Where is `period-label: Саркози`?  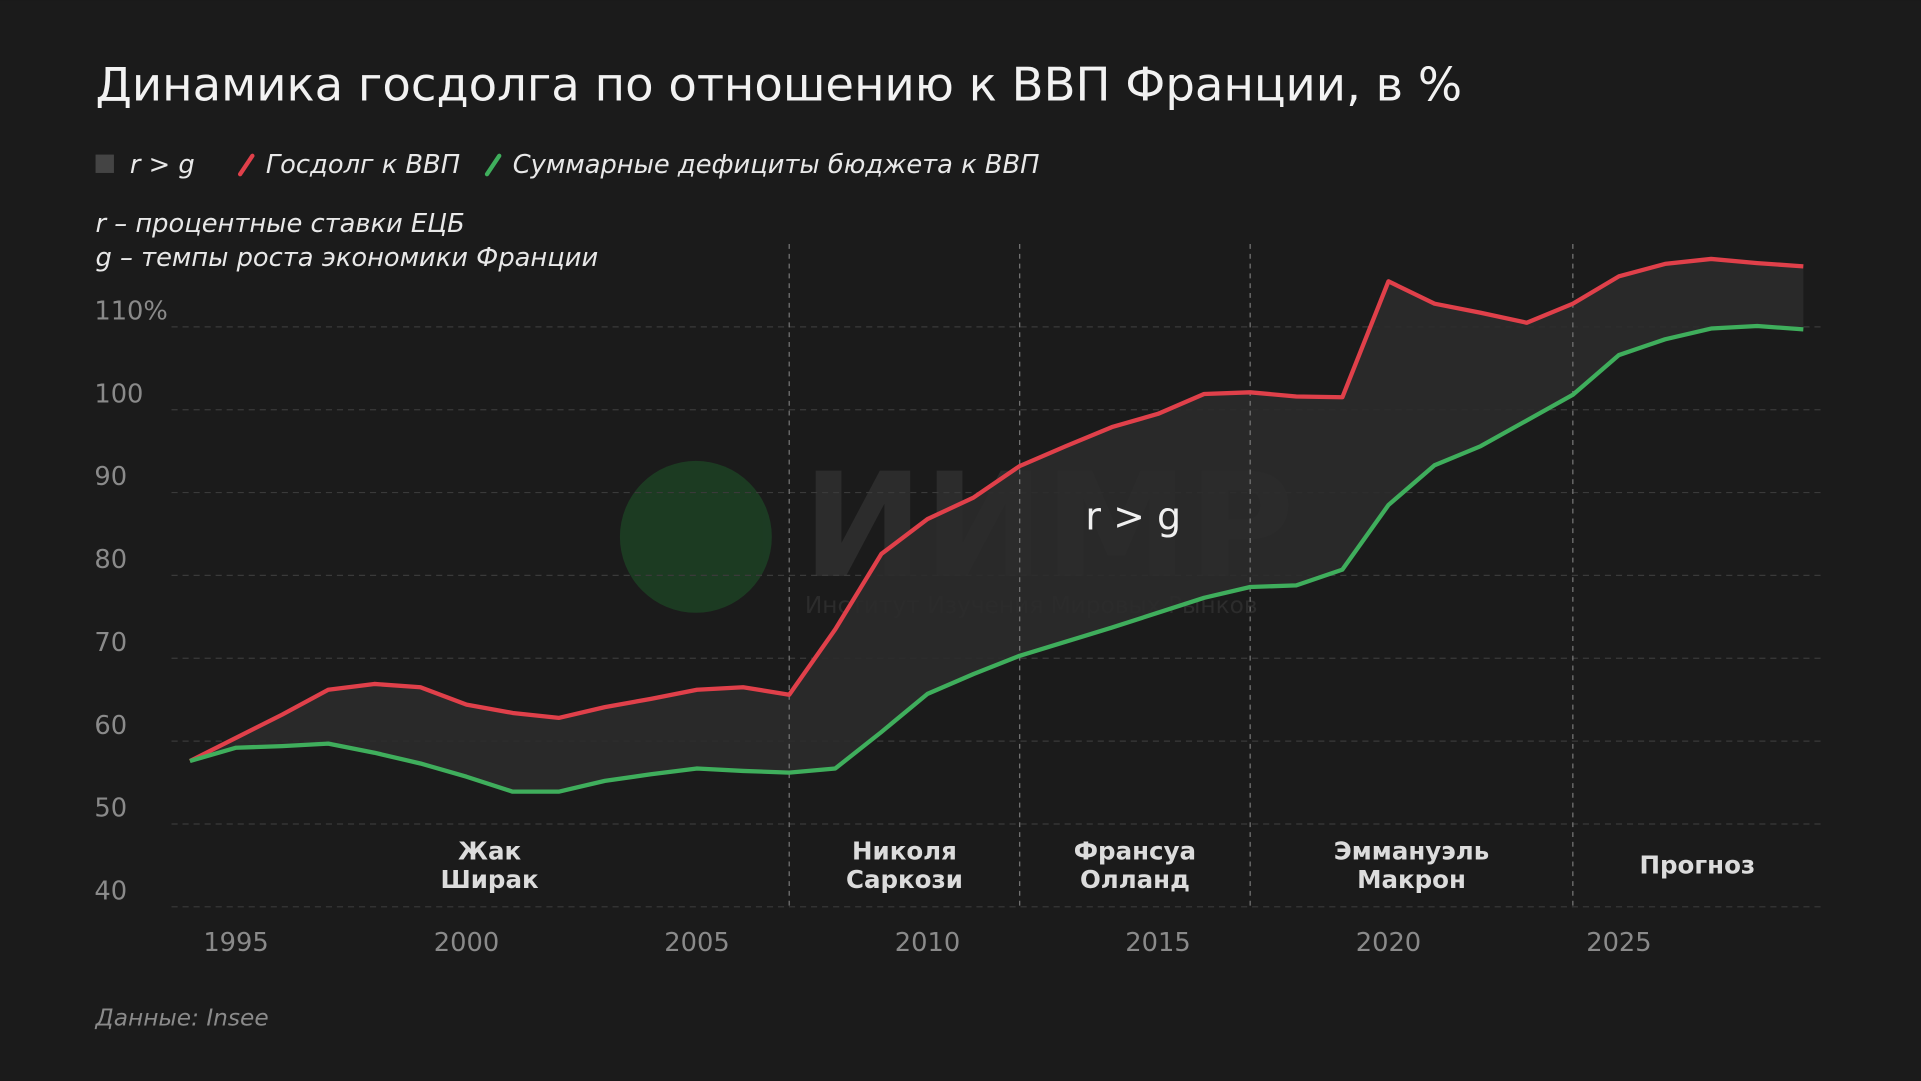
period-label: Саркози is located at coordinates (904, 879).